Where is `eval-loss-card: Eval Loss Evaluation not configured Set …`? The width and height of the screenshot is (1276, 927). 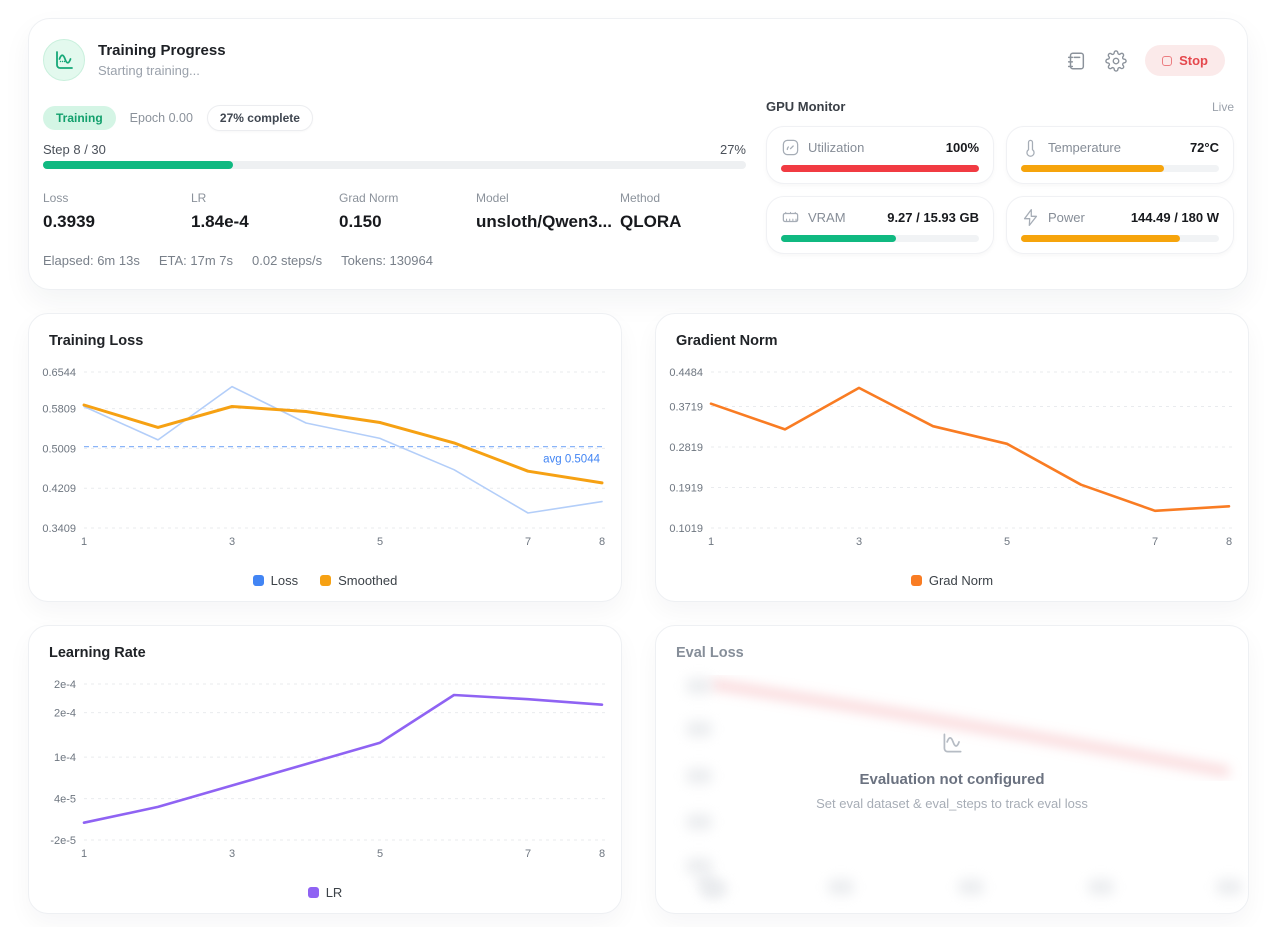 eval-loss-card: Eval Loss Evaluation not configured Set … is located at coordinates (952, 769).